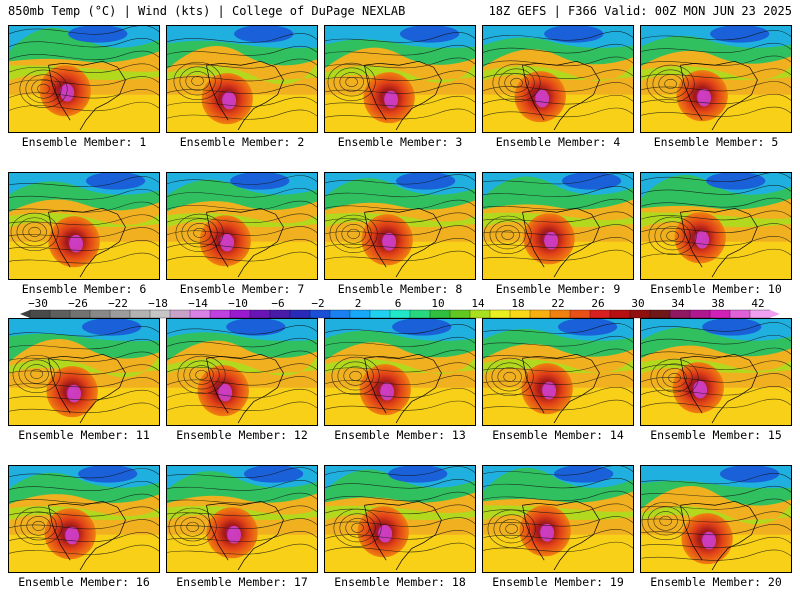 This screenshot has height=600, width=800. I want to click on colorbar-tick-label: 22, so click(557, 303).